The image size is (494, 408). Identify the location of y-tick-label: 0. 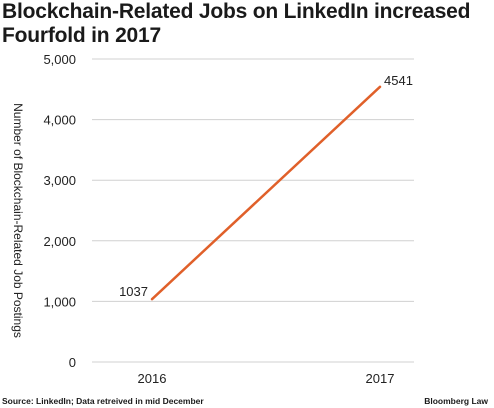
(72, 362).